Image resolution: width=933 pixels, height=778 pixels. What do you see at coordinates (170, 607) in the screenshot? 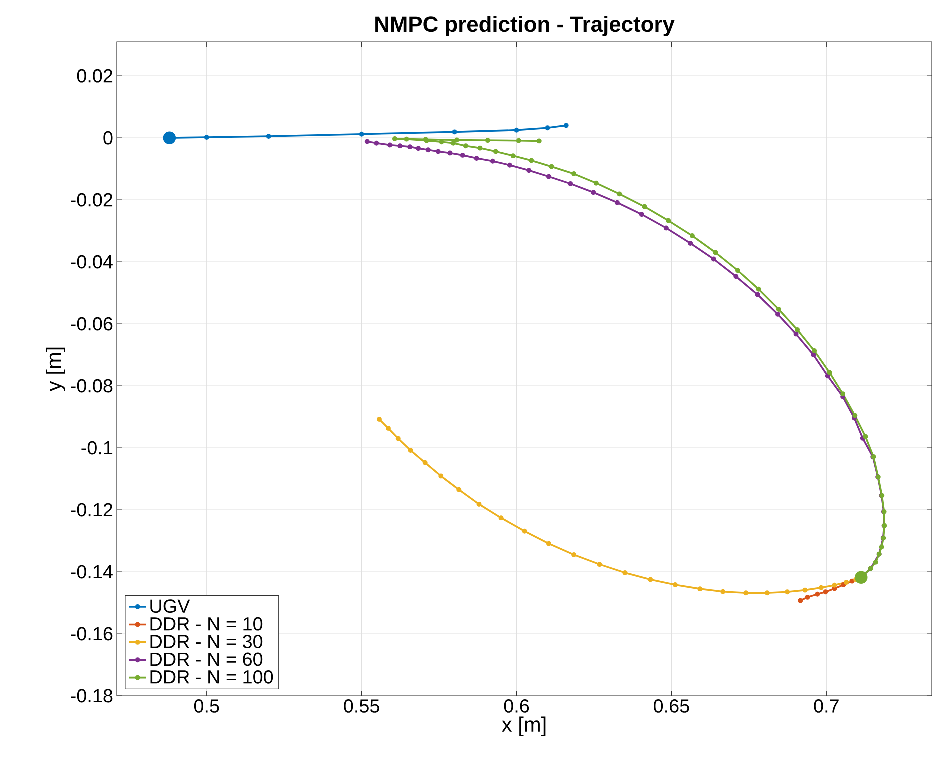
I see `legend-label: UGV` at bounding box center [170, 607].